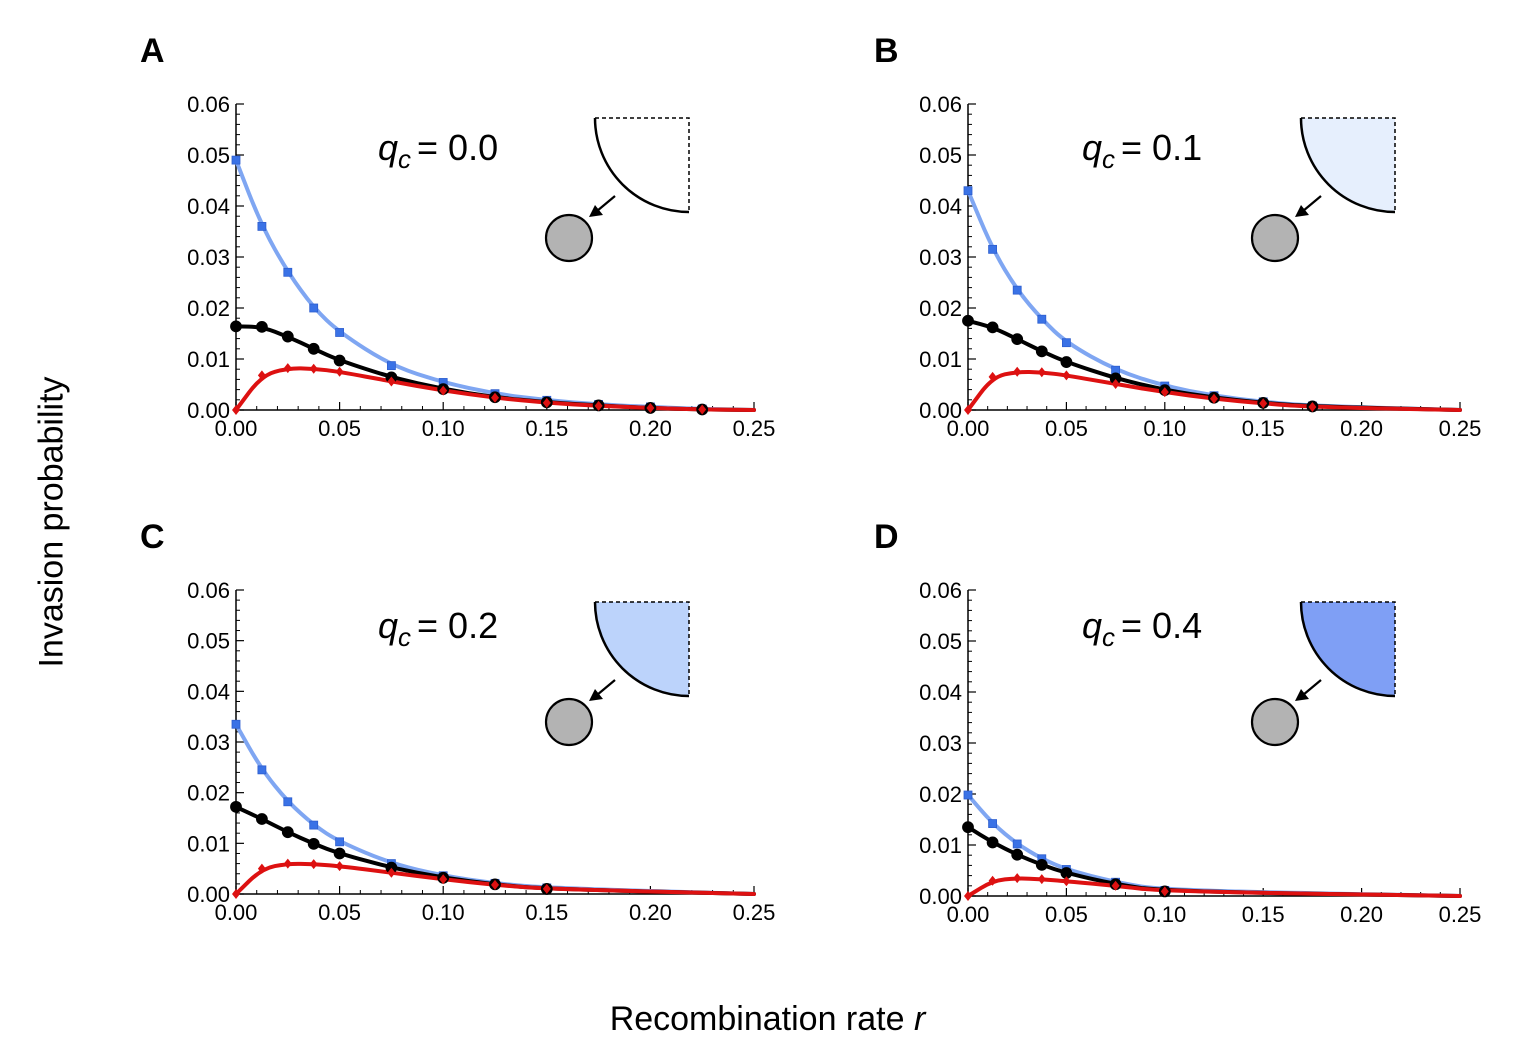 This screenshot has height=1062, width=1535. I want to click on y-tick-label: 0.03, so click(940, 257).